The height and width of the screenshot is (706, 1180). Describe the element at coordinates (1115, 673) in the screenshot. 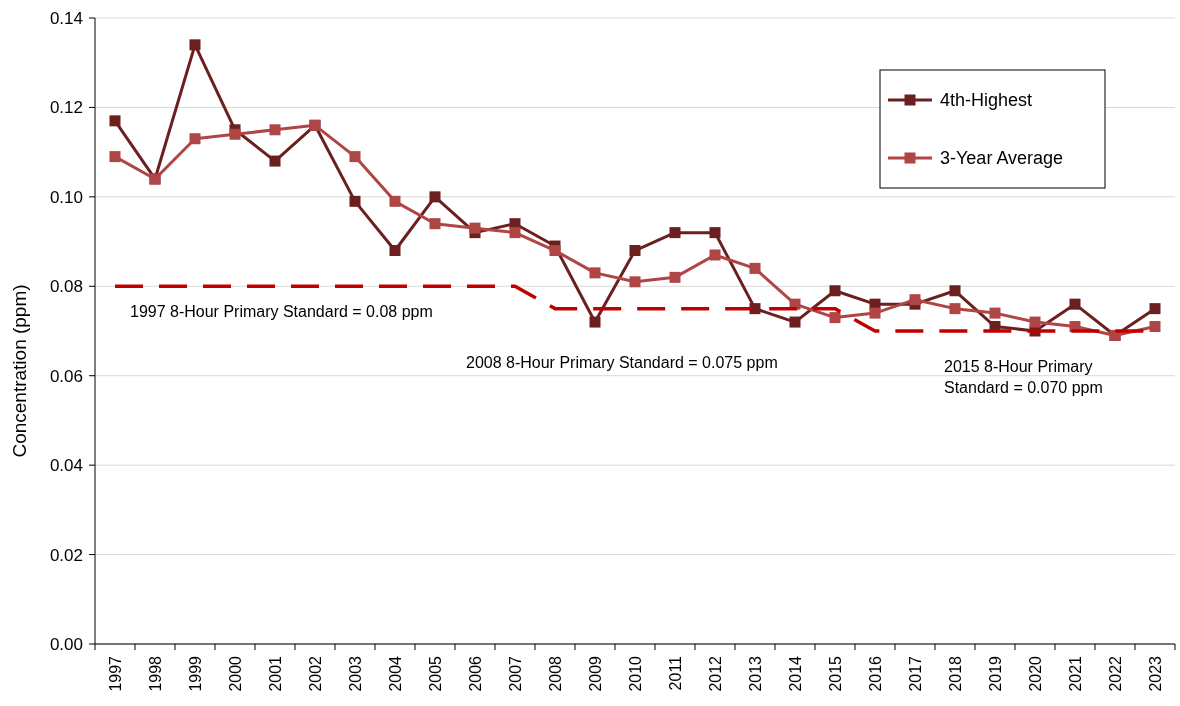

I see `x-tick-label: 2022` at that location.